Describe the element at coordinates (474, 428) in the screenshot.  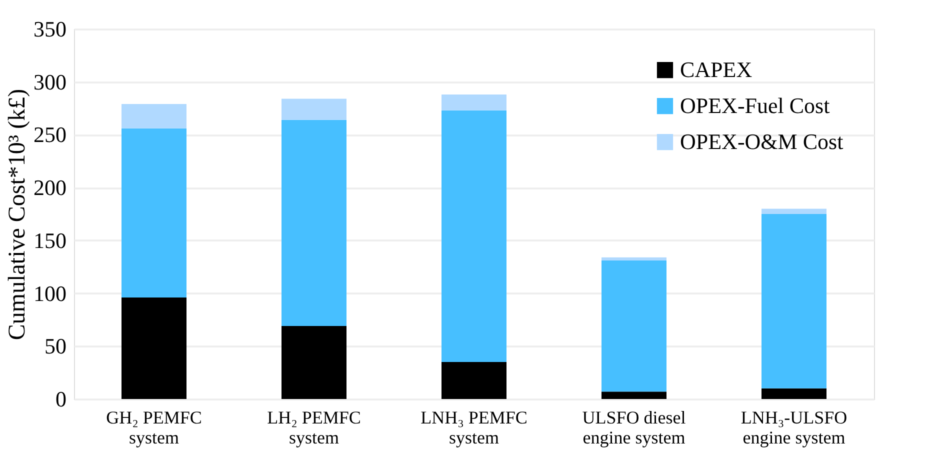
I see `x-tick-label: LNH₃ PEMFC system` at that location.